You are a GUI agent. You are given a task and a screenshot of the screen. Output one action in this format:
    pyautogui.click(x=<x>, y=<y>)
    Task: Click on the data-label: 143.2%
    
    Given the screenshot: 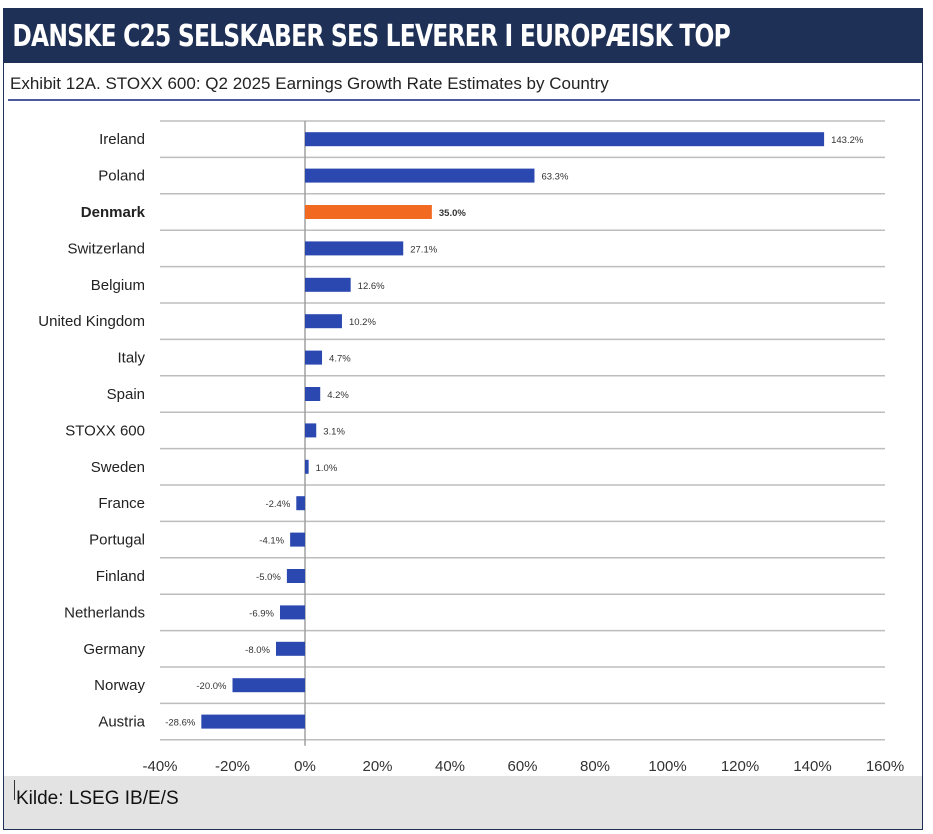 What is the action you would take?
    pyautogui.click(x=847, y=140)
    